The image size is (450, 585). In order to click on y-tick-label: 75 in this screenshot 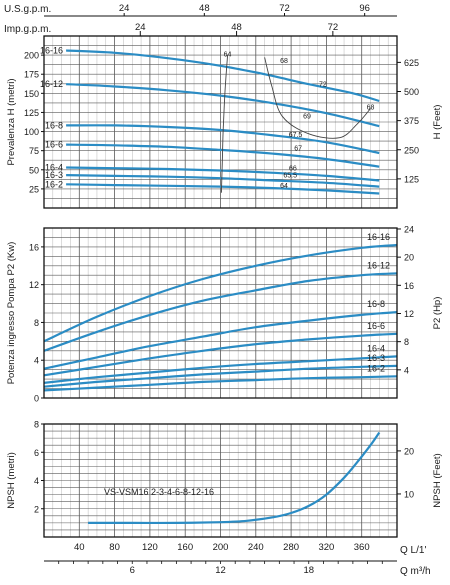, I will do `click(34, 151)`.